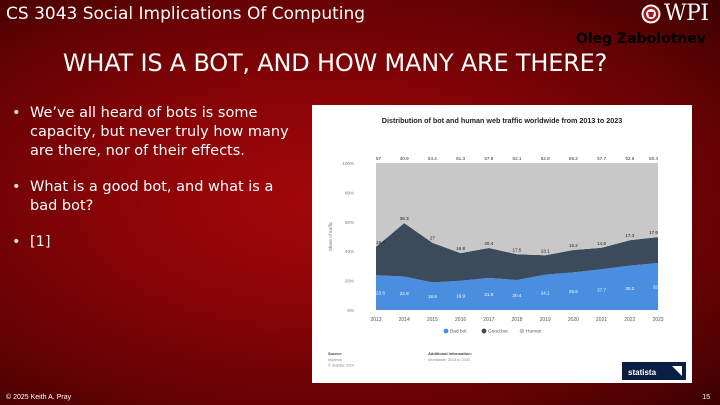 The height and width of the screenshot is (405, 720). I want to click on x-tick-label: 2021, so click(601, 320).